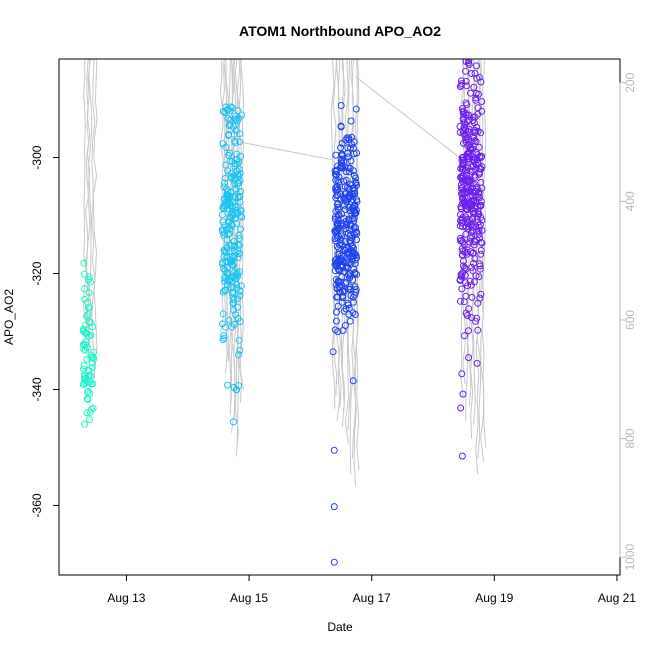  What do you see at coordinates (37, 505) in the screenshot?
I see `y-tick-label: -360` at bounding box center [37, 505].